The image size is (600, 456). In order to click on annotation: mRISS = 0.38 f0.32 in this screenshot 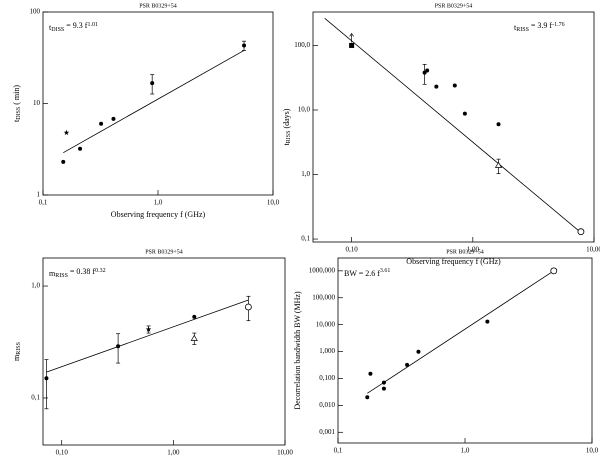, I will do `click(77, 273)`.